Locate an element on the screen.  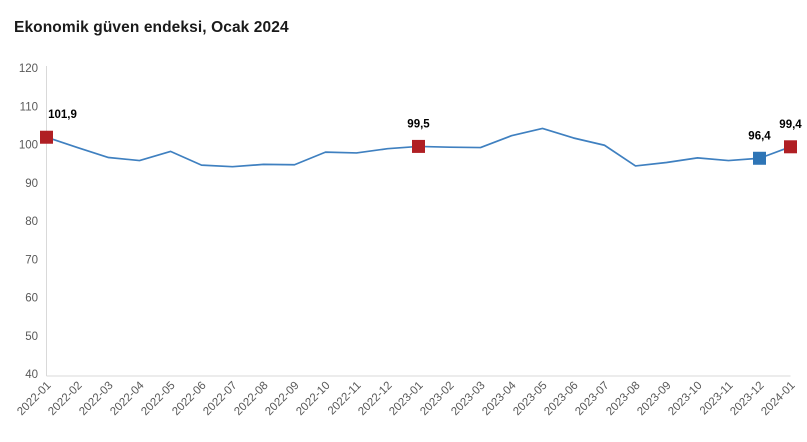
y-axis-tick-label: 70 is located at coordinates (31, 260).